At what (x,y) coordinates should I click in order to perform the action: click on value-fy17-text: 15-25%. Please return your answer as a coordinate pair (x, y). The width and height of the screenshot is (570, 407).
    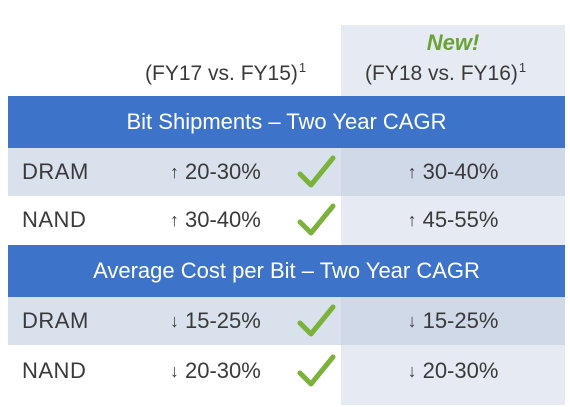
    Looking at the image, I should click on (223, 320).